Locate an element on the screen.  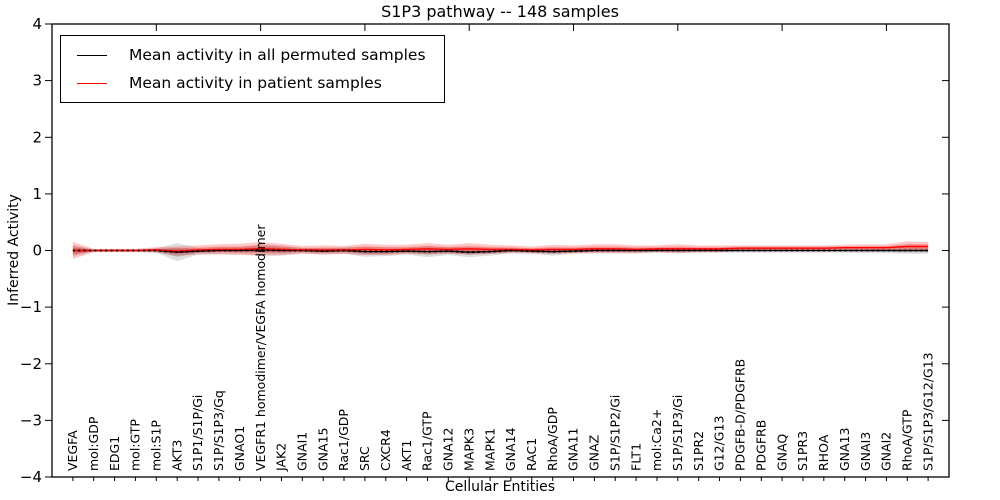
x-tick-label: G12/G13 is located at coordinates (719, 443).